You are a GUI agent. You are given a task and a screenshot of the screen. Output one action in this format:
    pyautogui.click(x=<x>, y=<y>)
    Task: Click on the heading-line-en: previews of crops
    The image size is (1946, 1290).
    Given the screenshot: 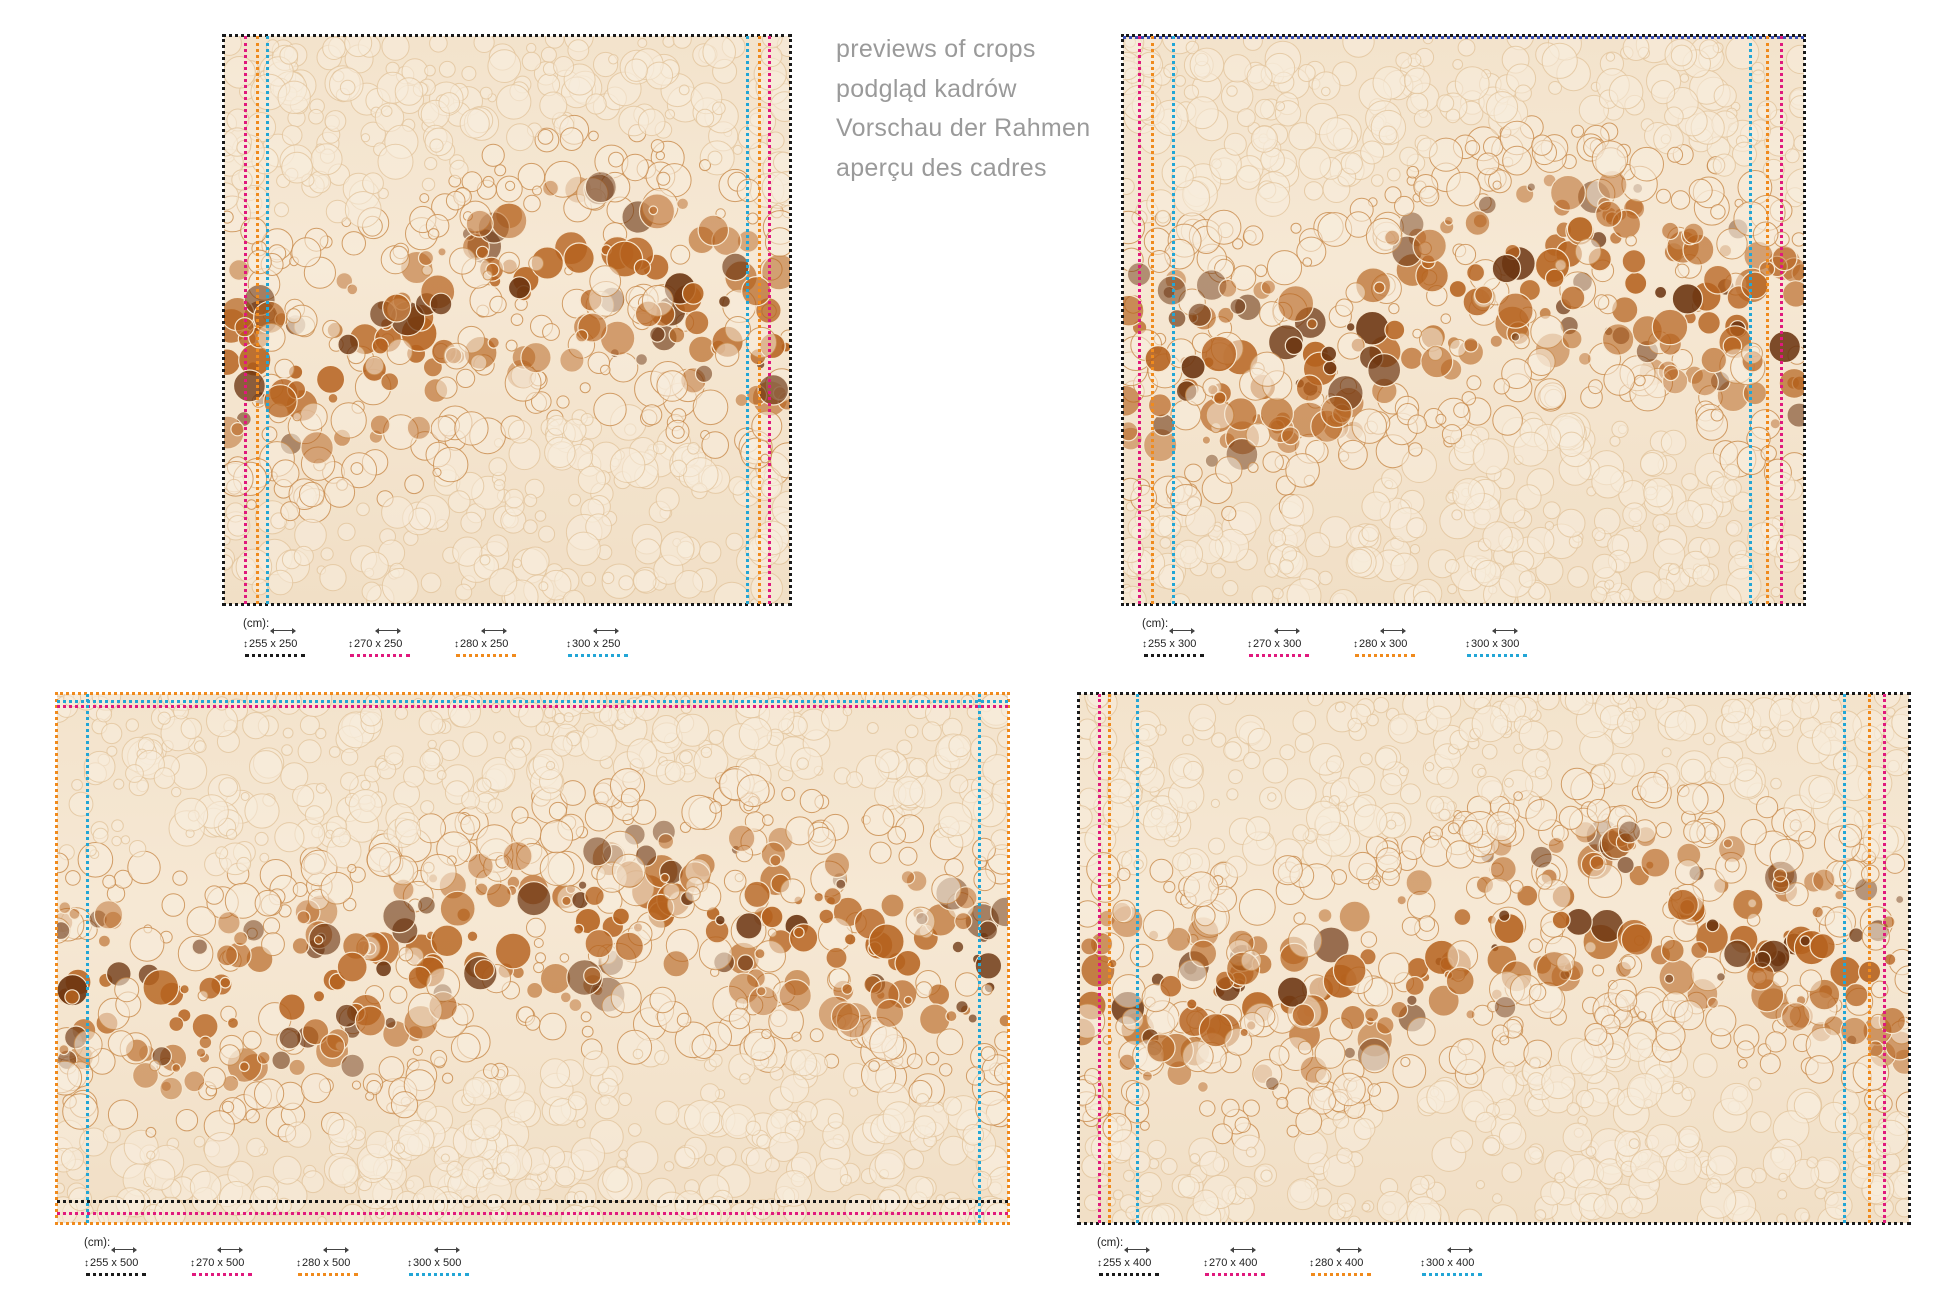 What is the action you would take?
    pyautogui.click(x=936, y=49)
    